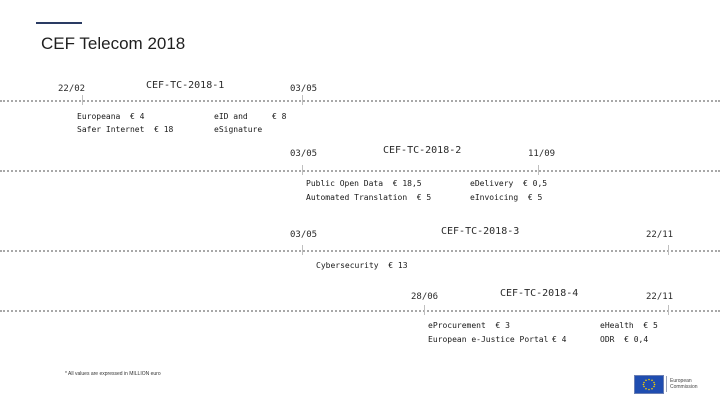 The height and width of the screenshot is (405, 720). What do you see at coordinates (111, 129) in the screenshot?
I see `item-label: Safer Internet` at bounding box center [111, 129].